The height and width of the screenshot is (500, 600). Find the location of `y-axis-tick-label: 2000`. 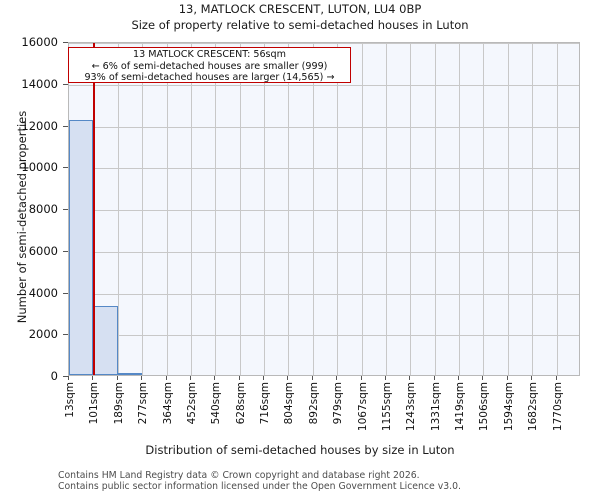

y-axis-tick-label: 2000 is located at coordinates (43, 334).